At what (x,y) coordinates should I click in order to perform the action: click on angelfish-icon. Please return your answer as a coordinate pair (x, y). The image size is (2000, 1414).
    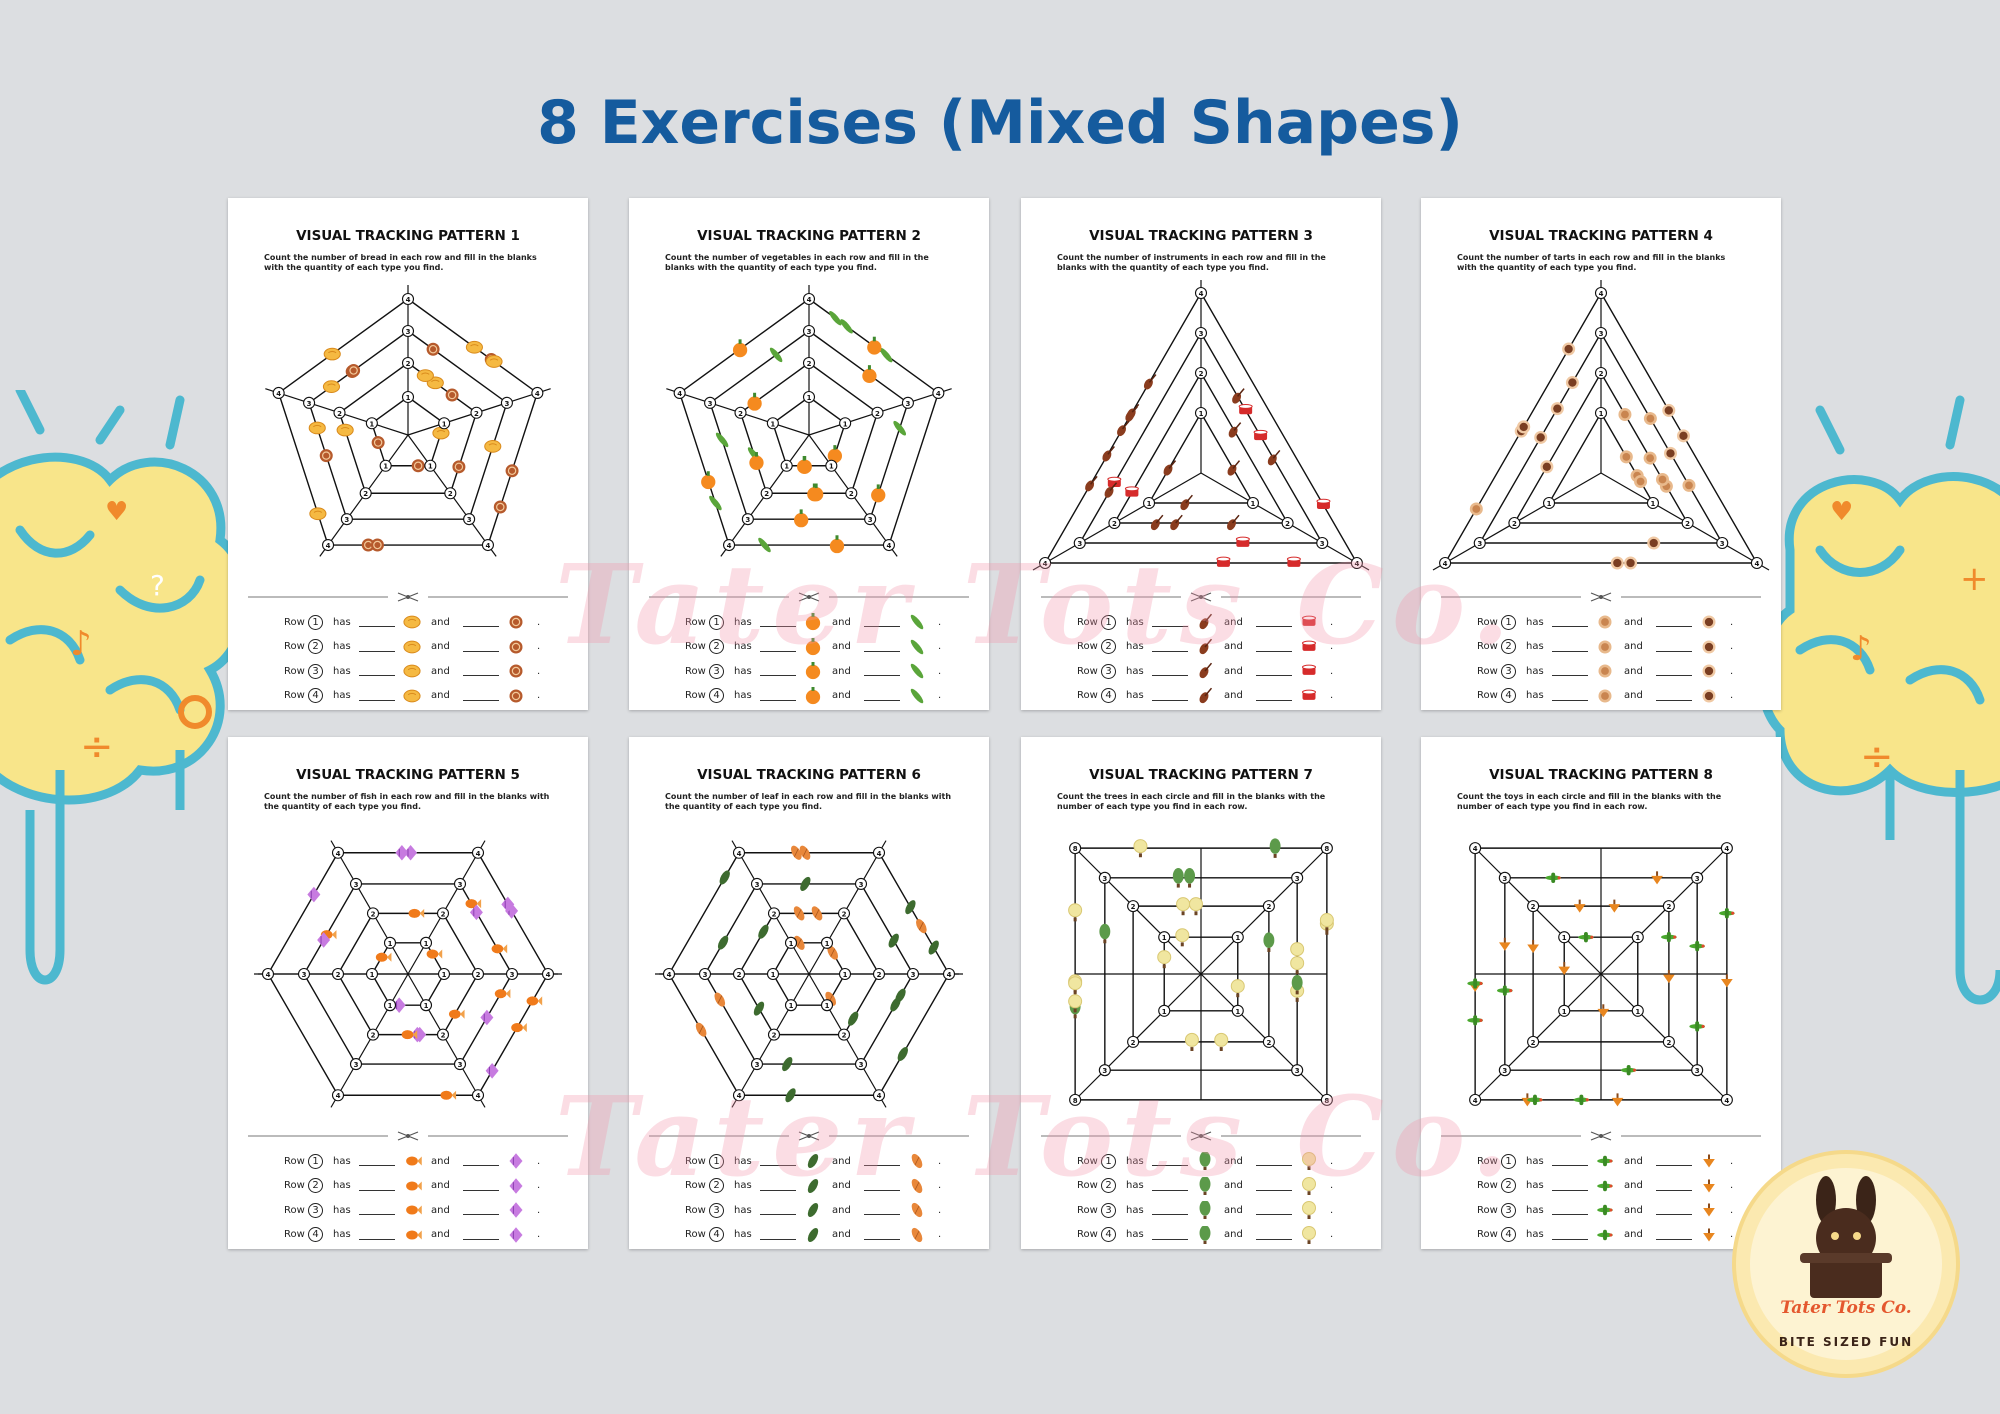
    Looking at the image, I should click on (324, 940).